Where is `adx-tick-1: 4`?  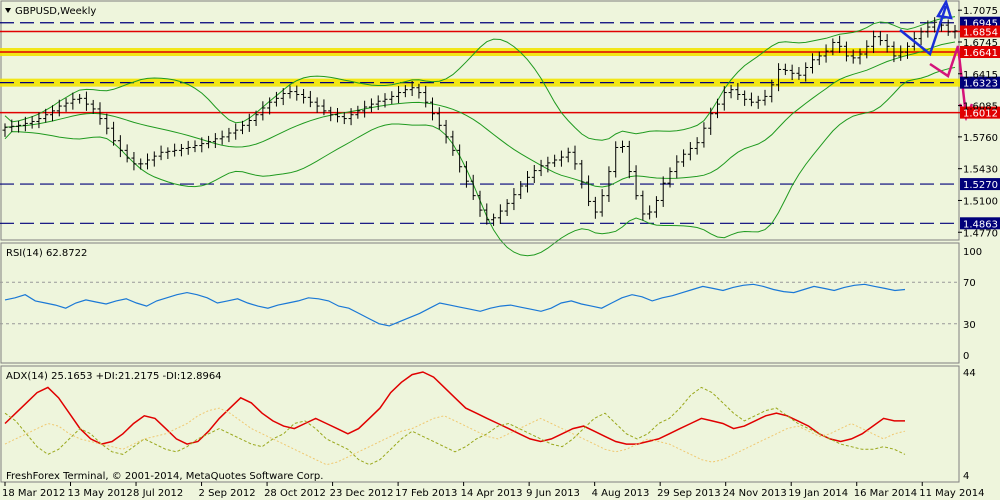
adx-tick-1: 4 is located at coordinates (966, 476).